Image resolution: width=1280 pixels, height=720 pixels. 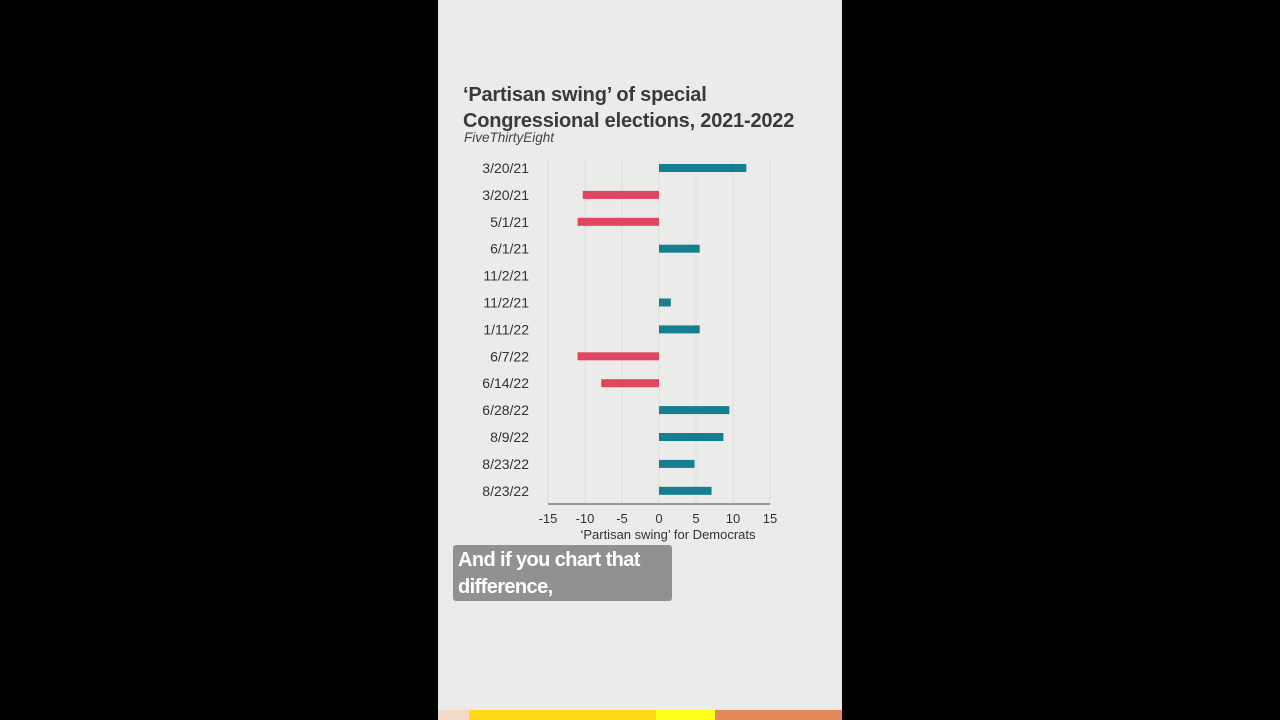 What do you see at coordinates (622, 518) in the screenshot?
I see `x-tick-label: -5` at bounding box center [622, 518].